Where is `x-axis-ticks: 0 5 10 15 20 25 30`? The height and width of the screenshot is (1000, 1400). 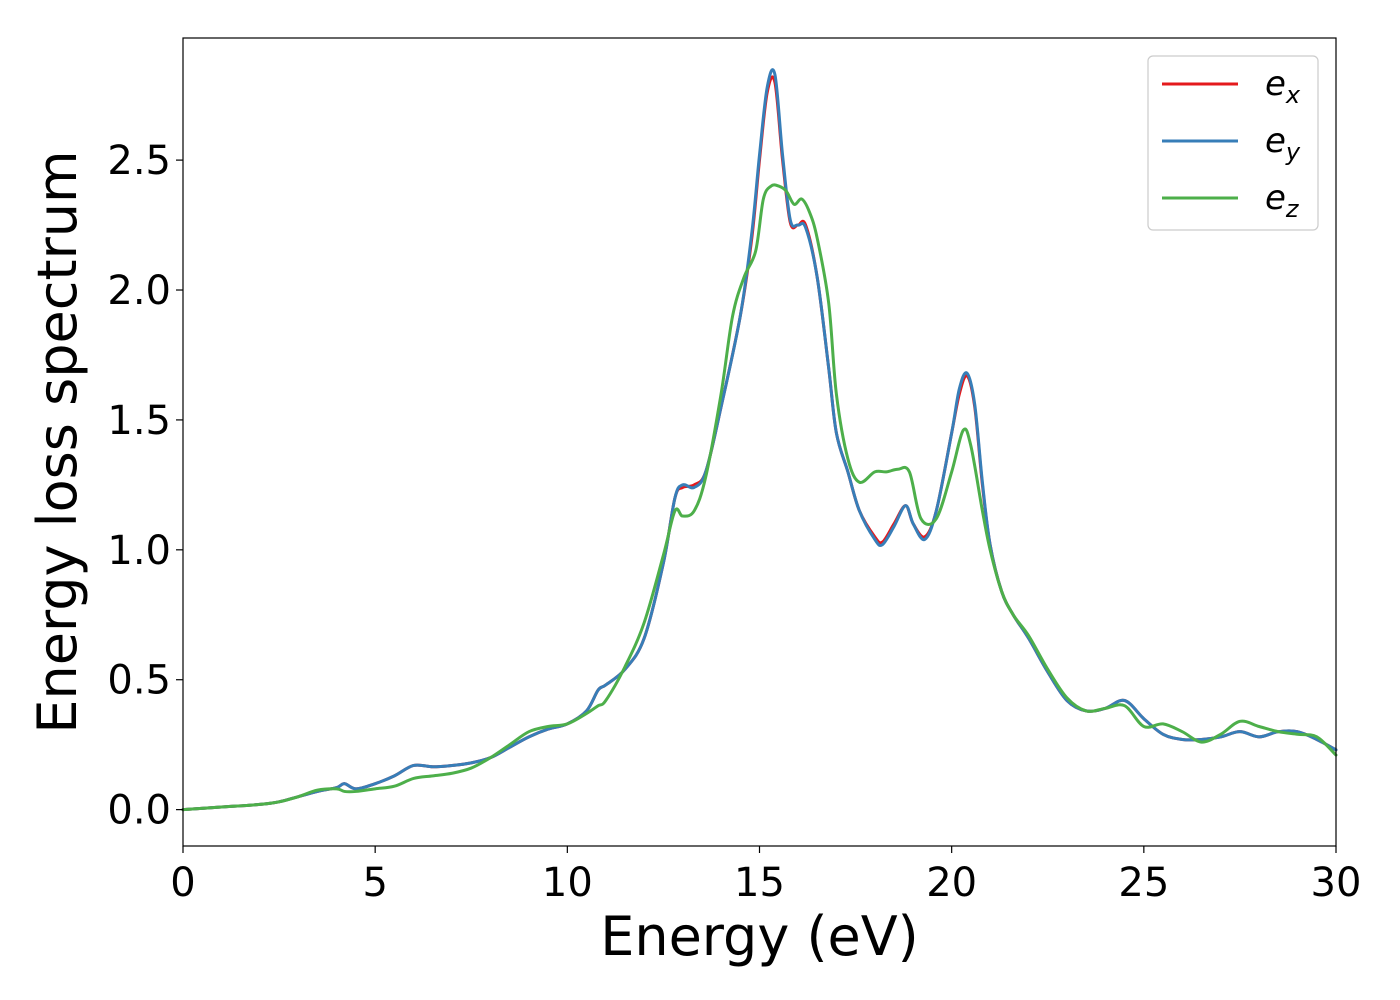 x-axis-ticks: 0 5 10 15 20 25 30 is located at coordinates (765, 876).